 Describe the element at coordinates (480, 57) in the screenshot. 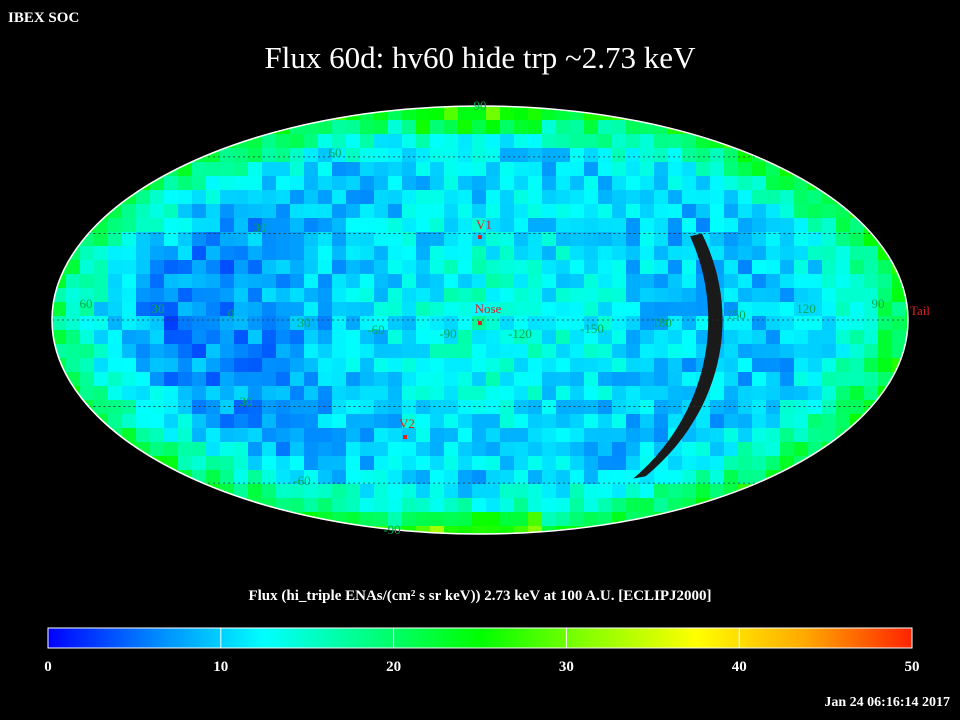

I see `chart-title: Flux 60d: hv60 hide trp ~2.73 keV` at that location.